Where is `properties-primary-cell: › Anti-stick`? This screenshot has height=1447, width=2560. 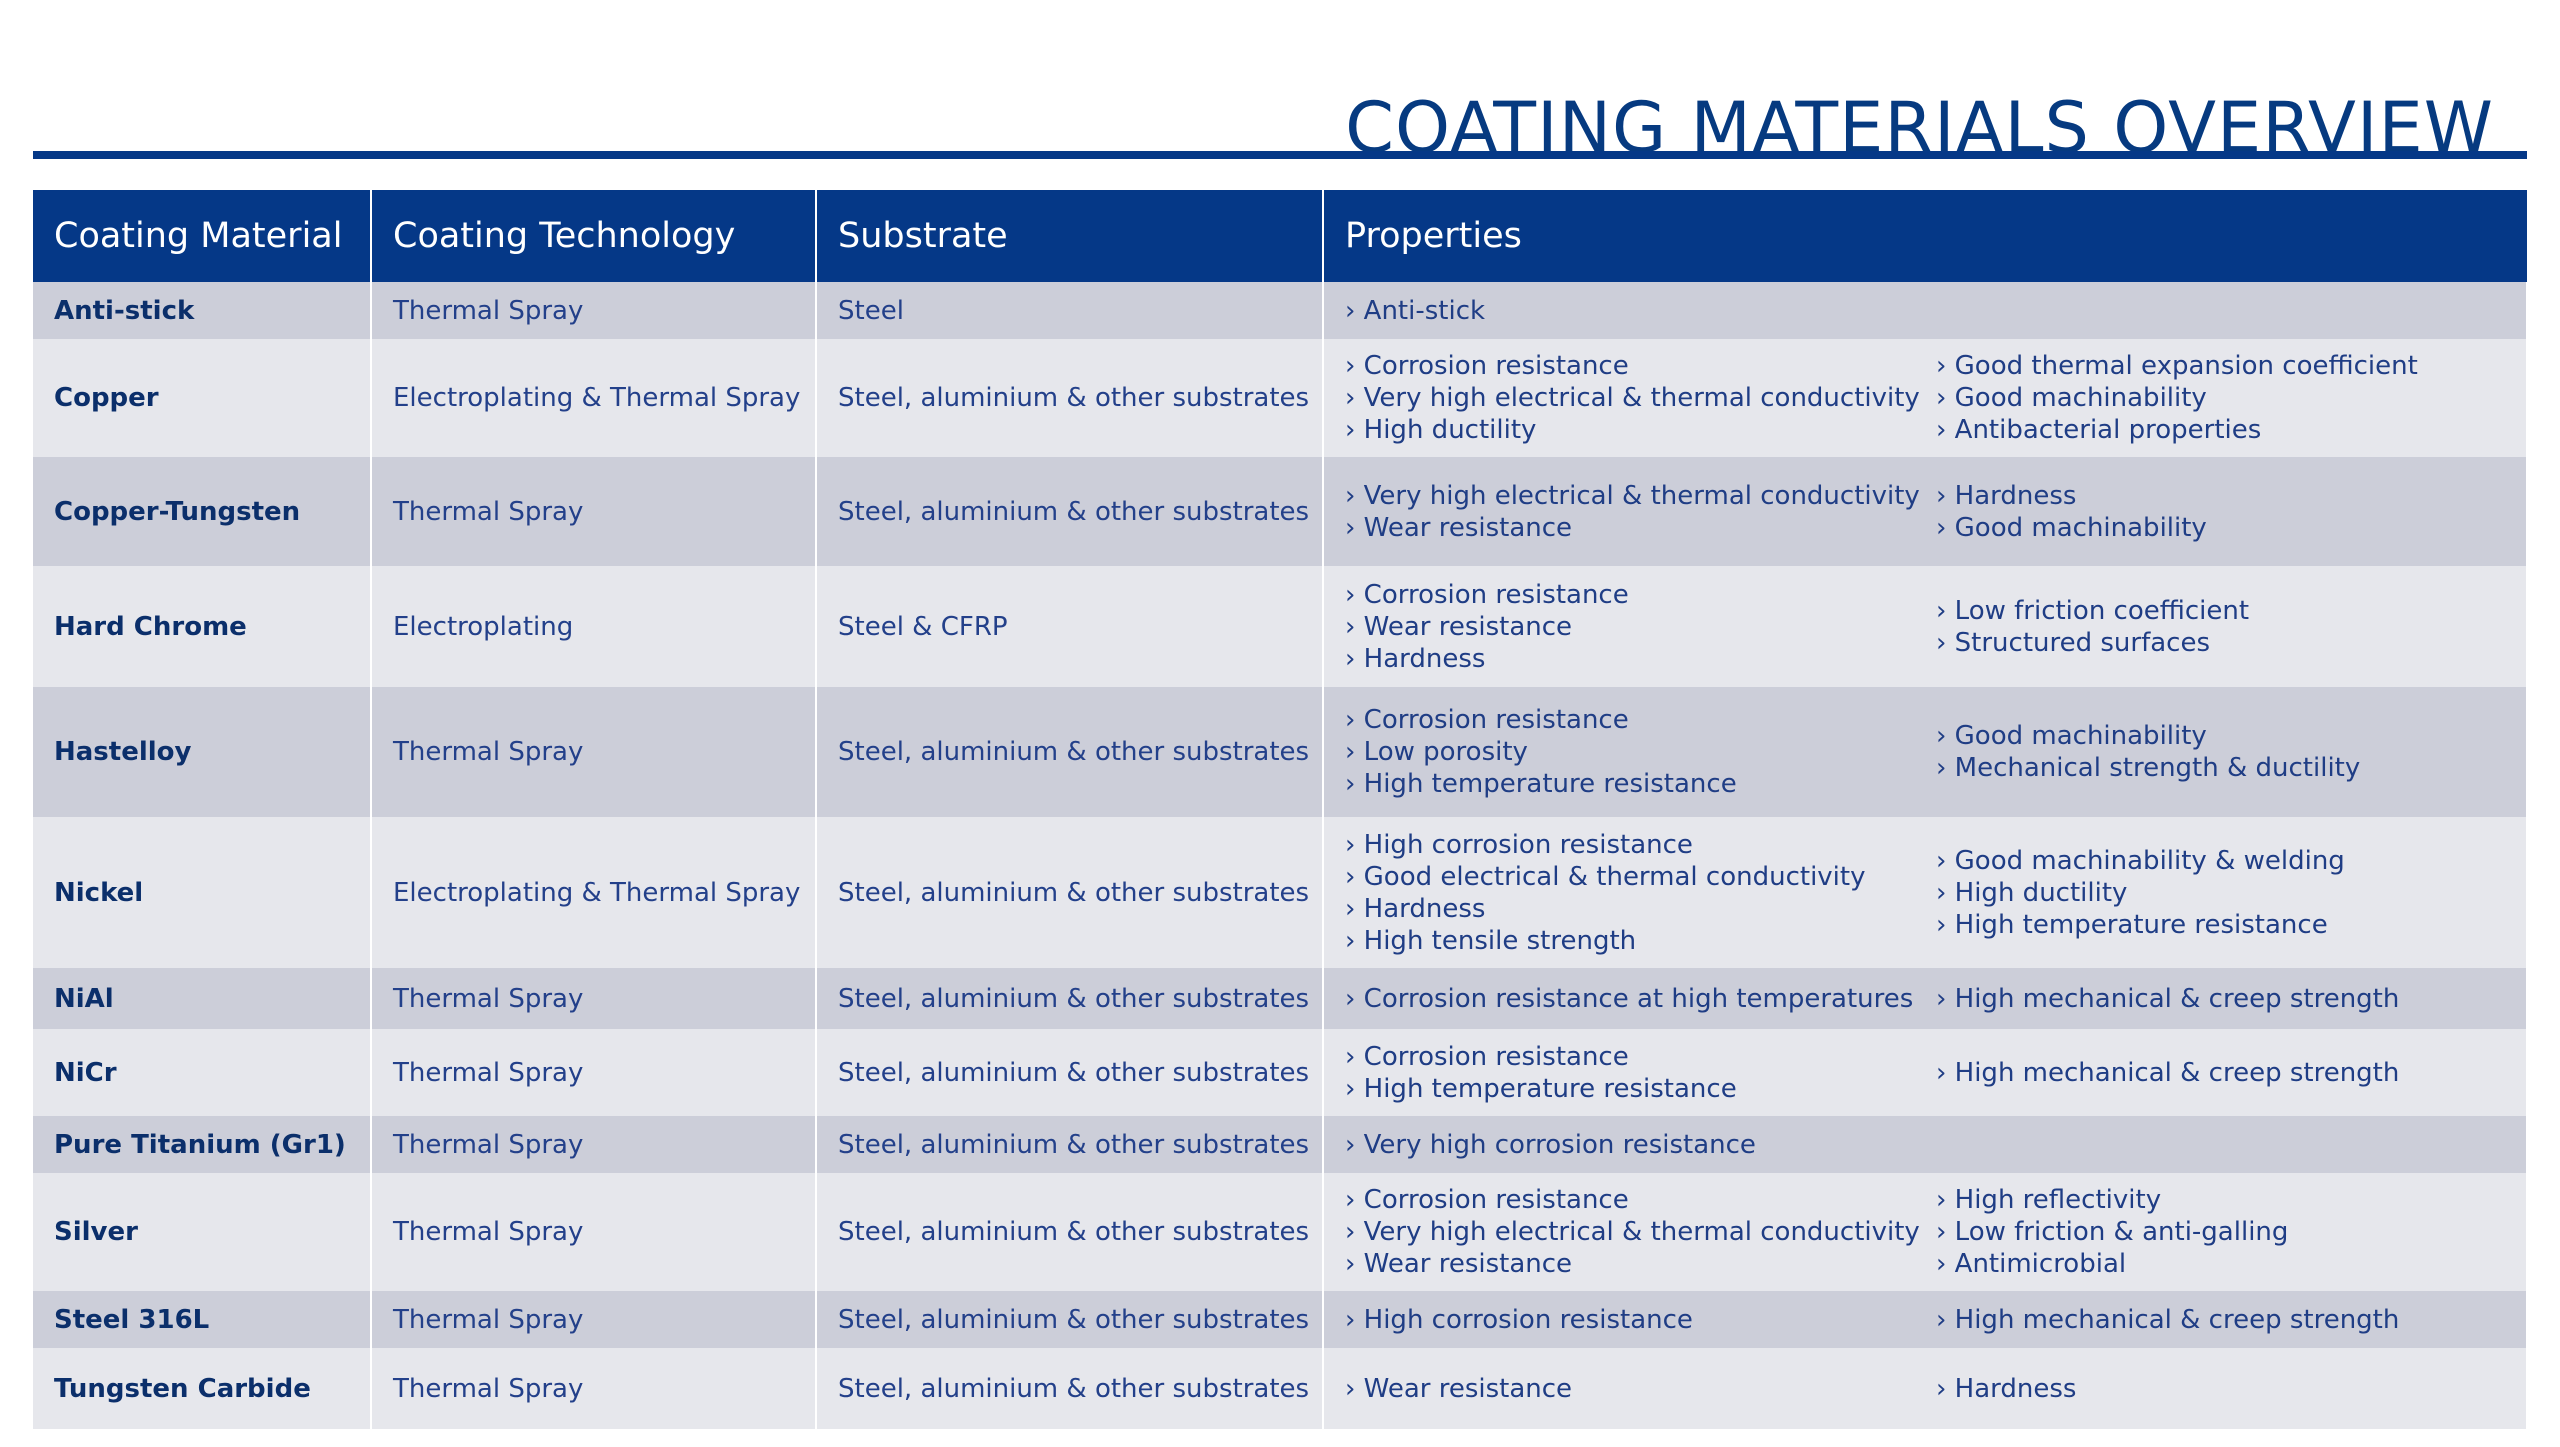 properties-primary-cell: › Anti-stick is located at coordinates (1629, 310).